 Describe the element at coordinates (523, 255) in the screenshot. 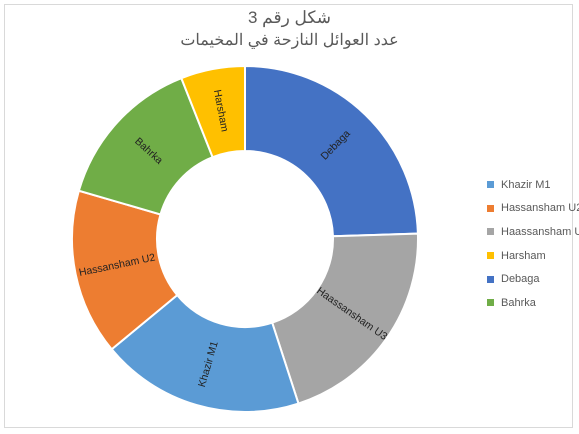

I see `legend-label: Harsham` at that location.